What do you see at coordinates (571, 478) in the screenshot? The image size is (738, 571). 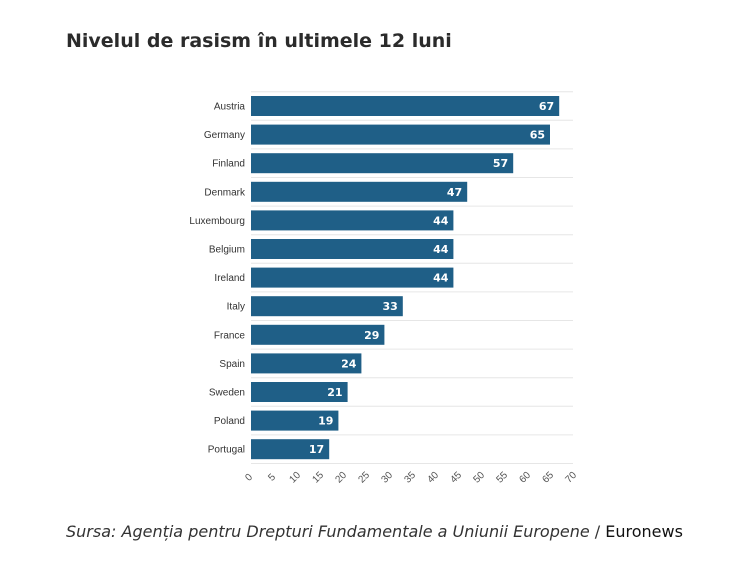 I see `x-tick-label: 70` at bounding box center [571, 478].